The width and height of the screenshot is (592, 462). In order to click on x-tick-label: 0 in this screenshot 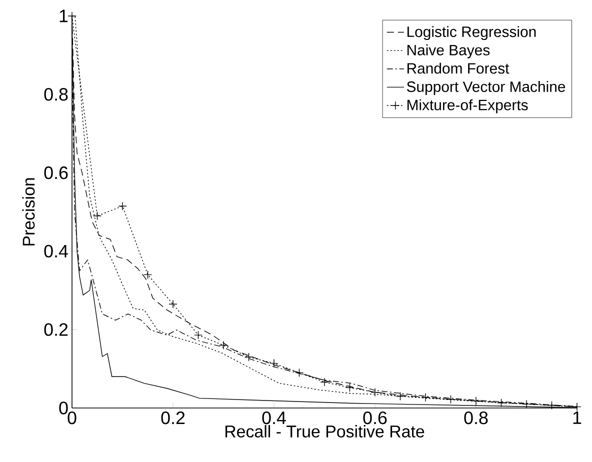, I will do `click(72, 417)`.